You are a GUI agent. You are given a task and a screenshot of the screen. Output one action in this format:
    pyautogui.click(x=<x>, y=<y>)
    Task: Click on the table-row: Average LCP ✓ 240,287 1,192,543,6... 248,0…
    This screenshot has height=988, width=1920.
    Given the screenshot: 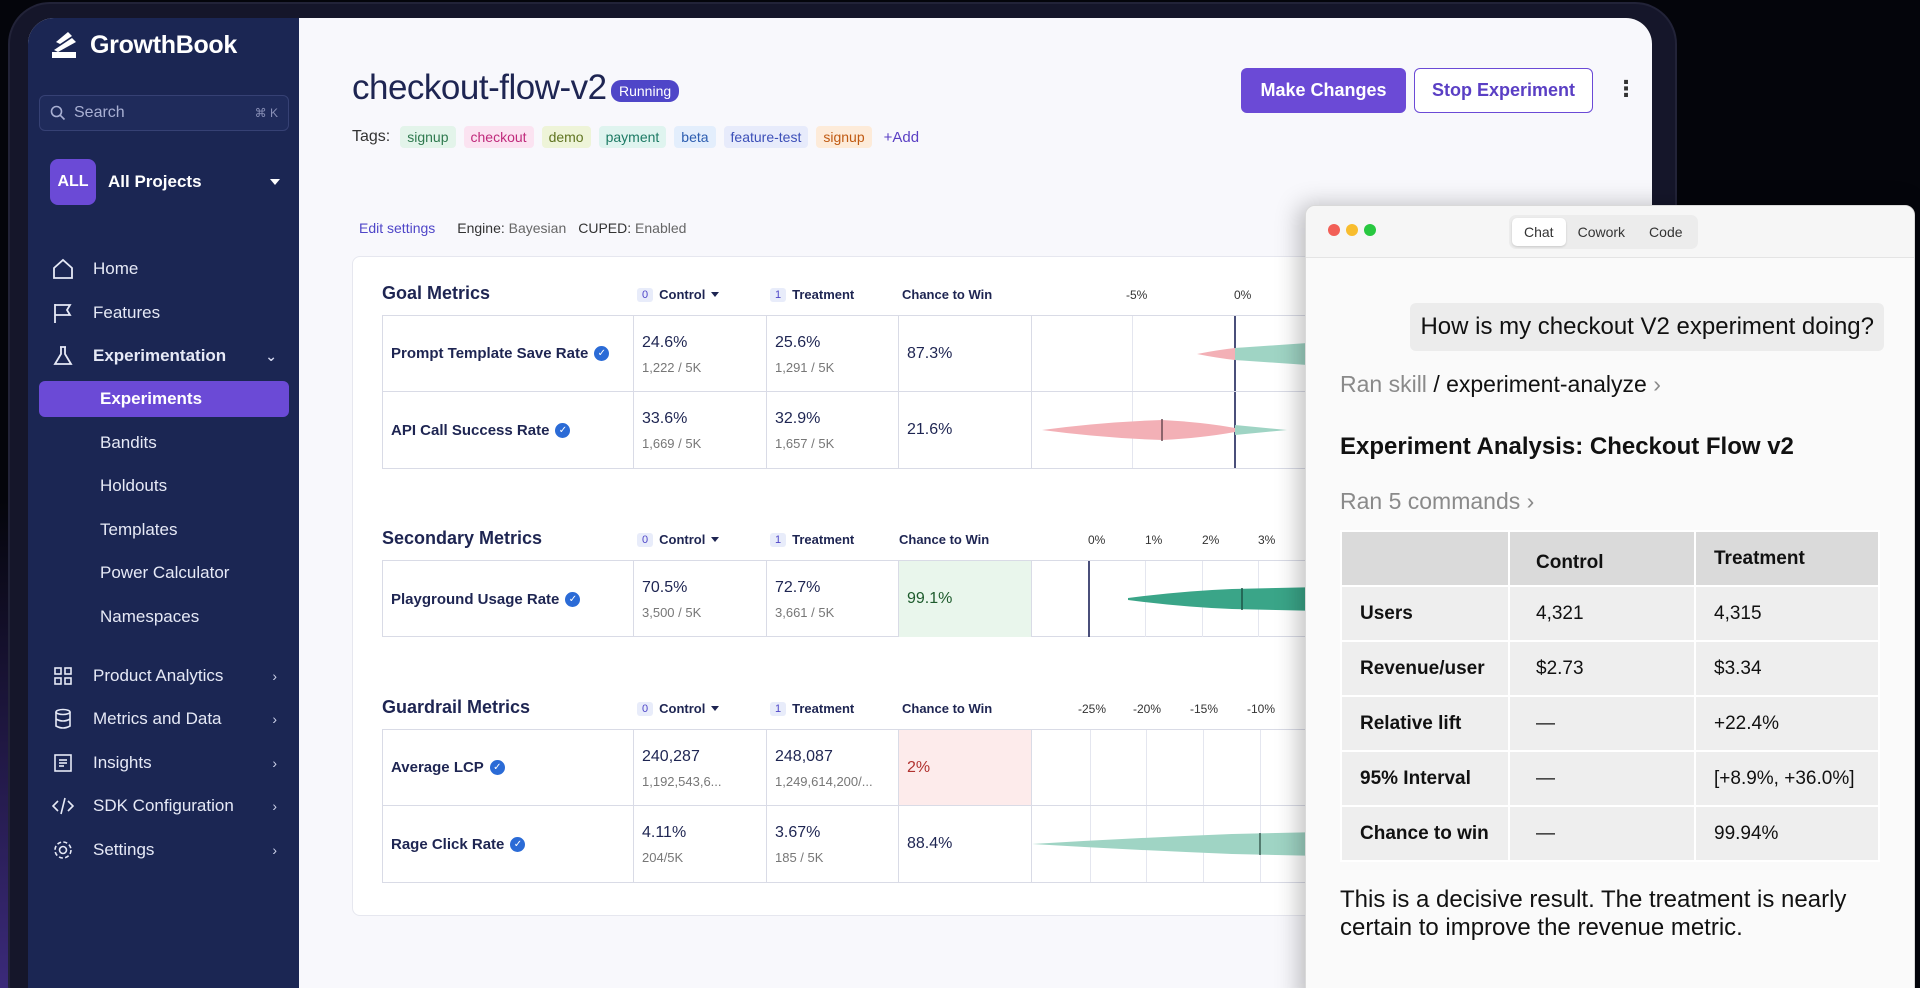 What is the action you would take?
    pyautogui.click(x=1012, y=768)
    